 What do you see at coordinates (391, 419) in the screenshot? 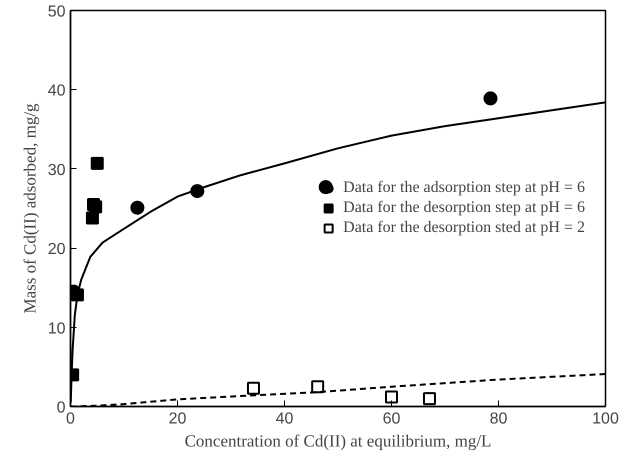
I see `x-tick-label: 60` at bounding box center [391, 419].